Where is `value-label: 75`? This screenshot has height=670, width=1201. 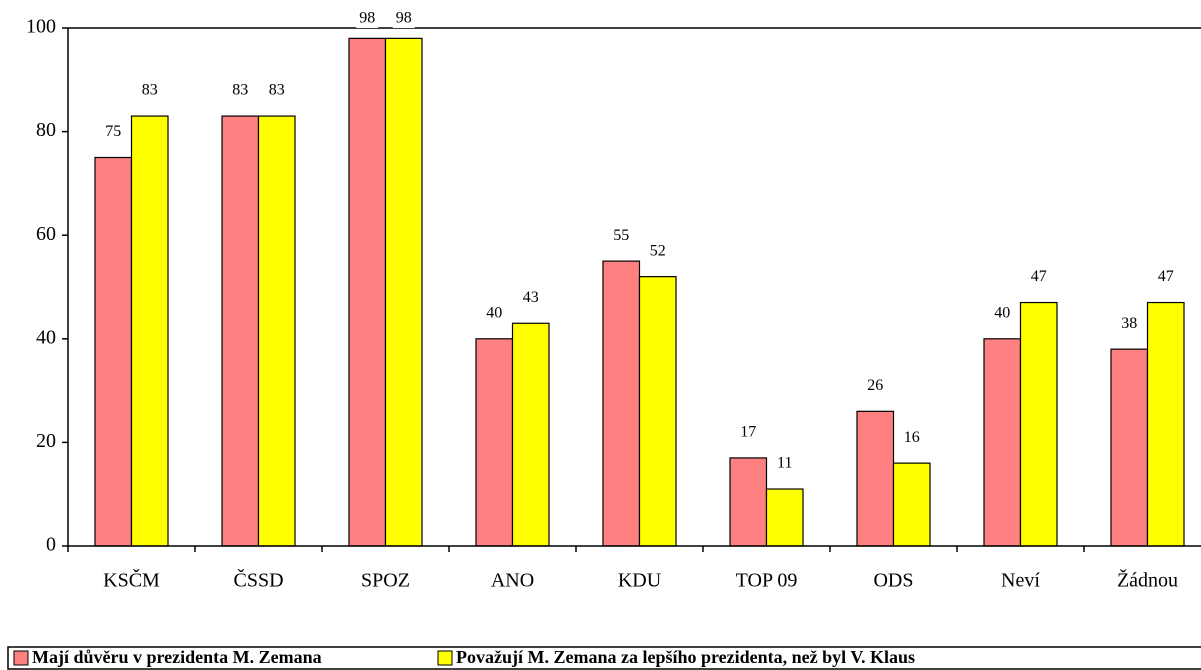 value-label: 75 is located at coordinates (113, 131).